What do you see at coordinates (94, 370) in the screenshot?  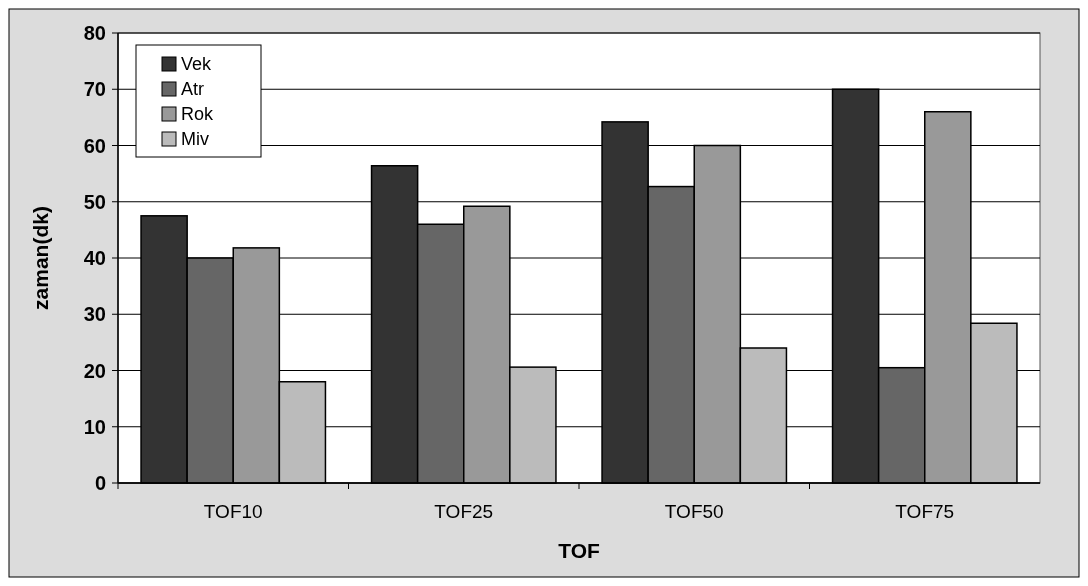 I see `y-tick-label: 20` at bounding box center [94, 370].